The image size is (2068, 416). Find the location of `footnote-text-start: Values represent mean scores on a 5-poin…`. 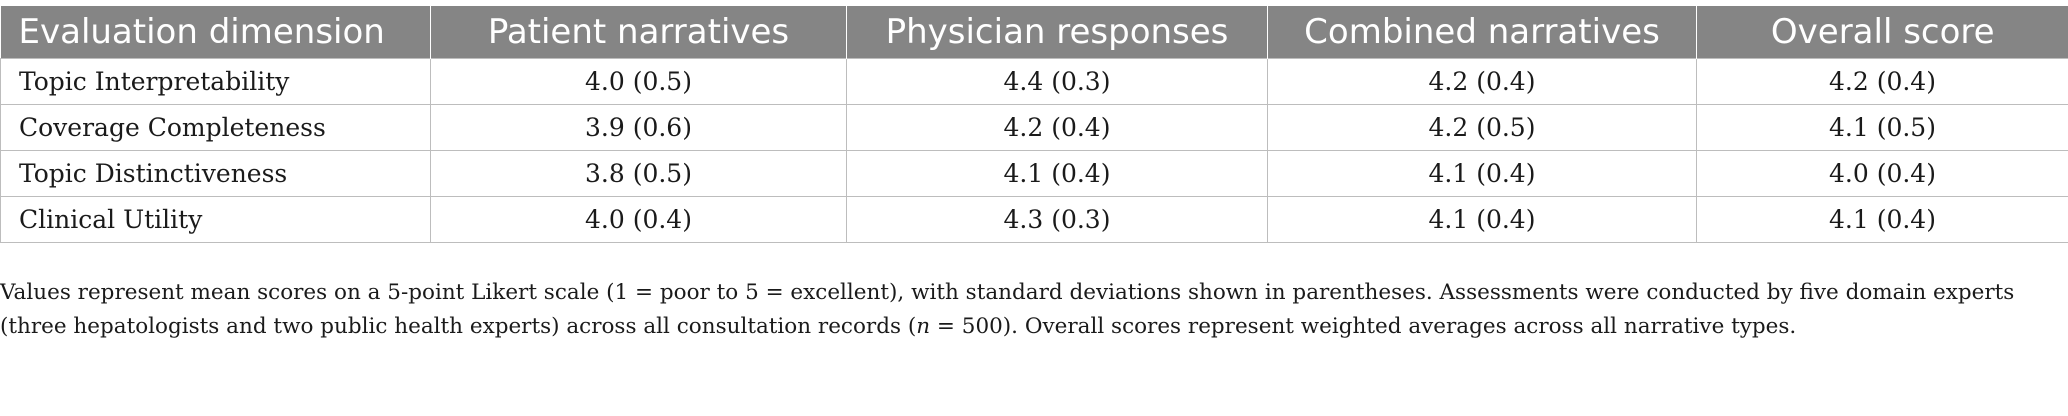

footnote-text-start: Values represent mean scores on a 5-poin… is located at coordinates (1007, 309).